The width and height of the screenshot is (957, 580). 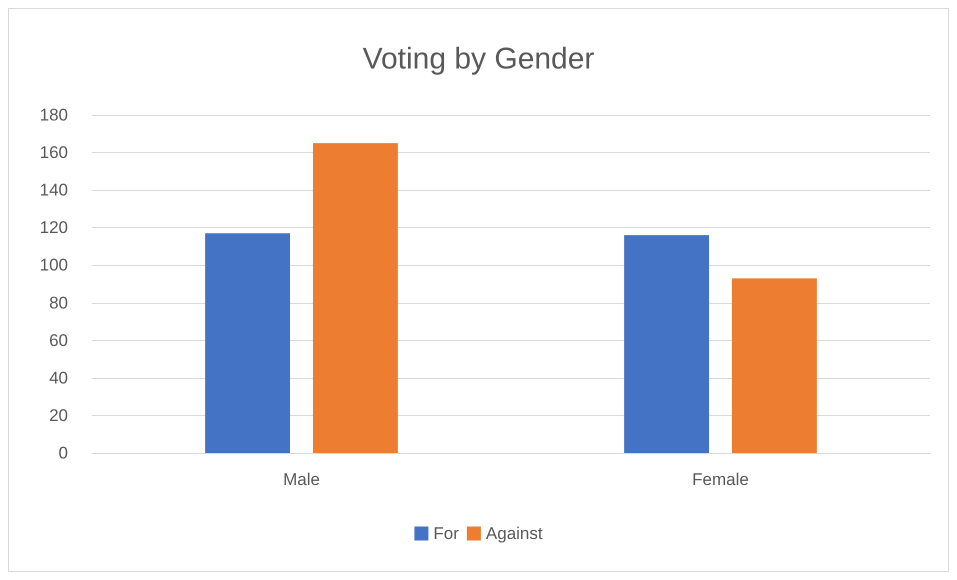 I want to click on y-tick-label: 140, so click(x=54, y=190).